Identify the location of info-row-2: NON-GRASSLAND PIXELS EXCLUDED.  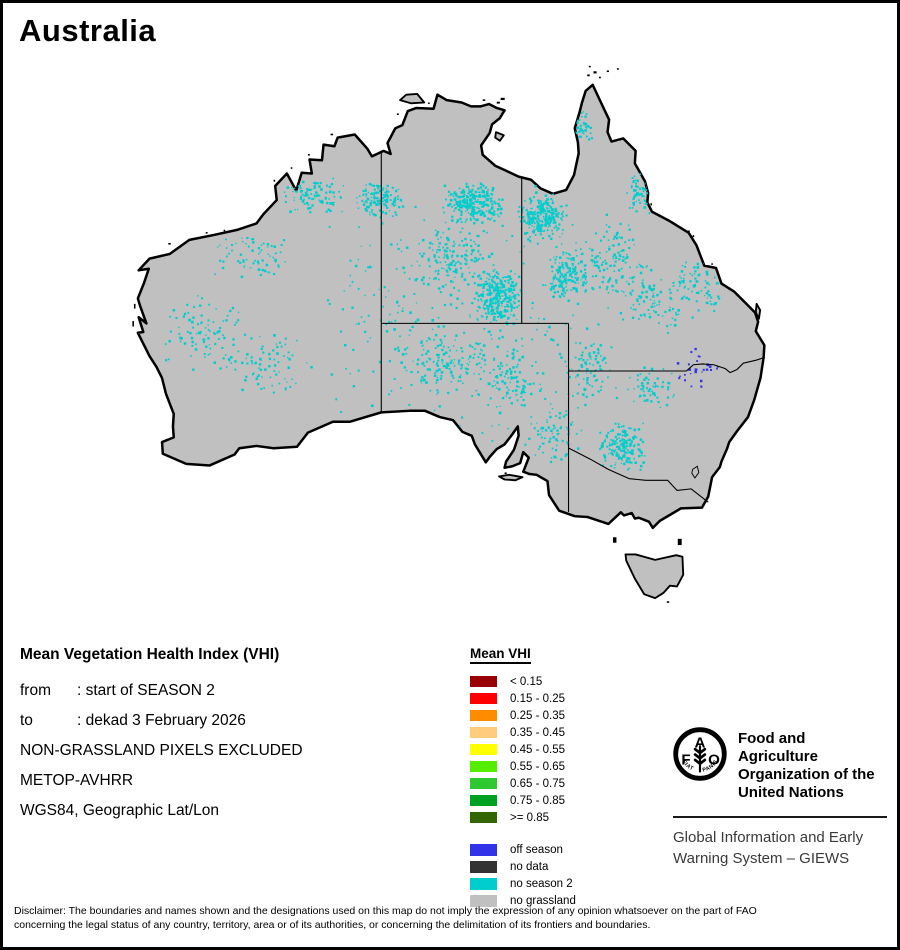
(161, 751).